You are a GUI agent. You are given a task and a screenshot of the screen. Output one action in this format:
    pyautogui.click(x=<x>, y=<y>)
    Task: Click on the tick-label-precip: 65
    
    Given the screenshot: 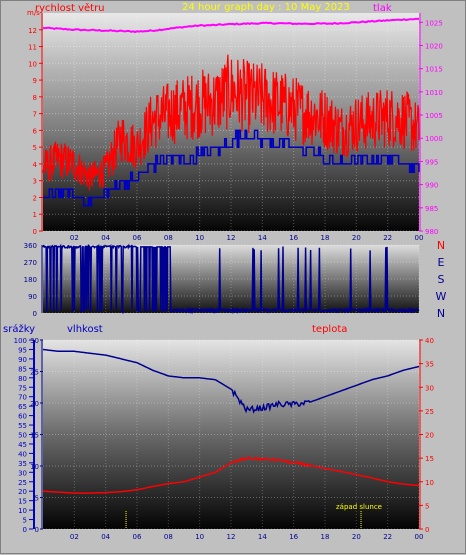 What is the action you would take?
    pyautogui.click(x=22, y=407)
    